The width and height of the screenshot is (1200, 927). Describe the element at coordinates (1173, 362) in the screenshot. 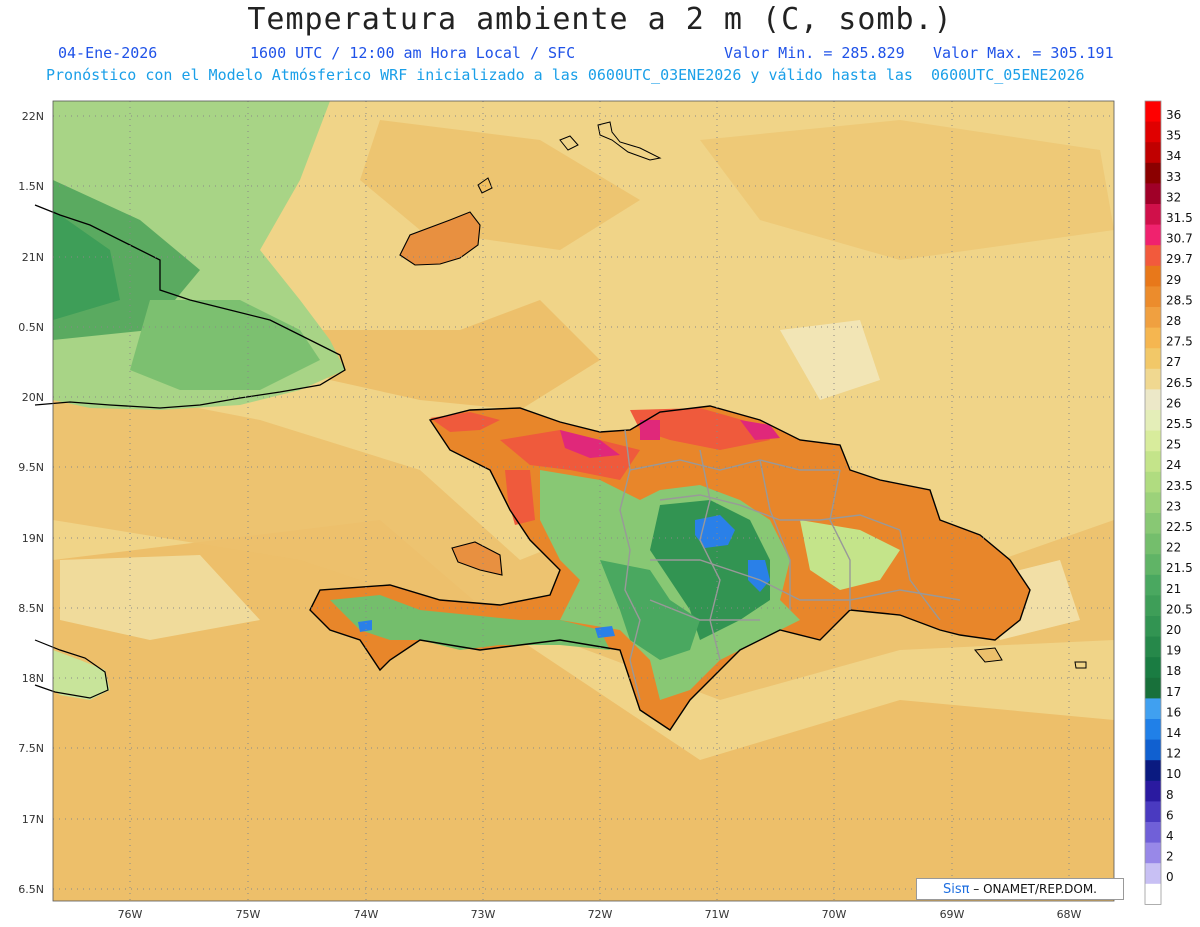

I see `colorbar-label: 27` at that location.